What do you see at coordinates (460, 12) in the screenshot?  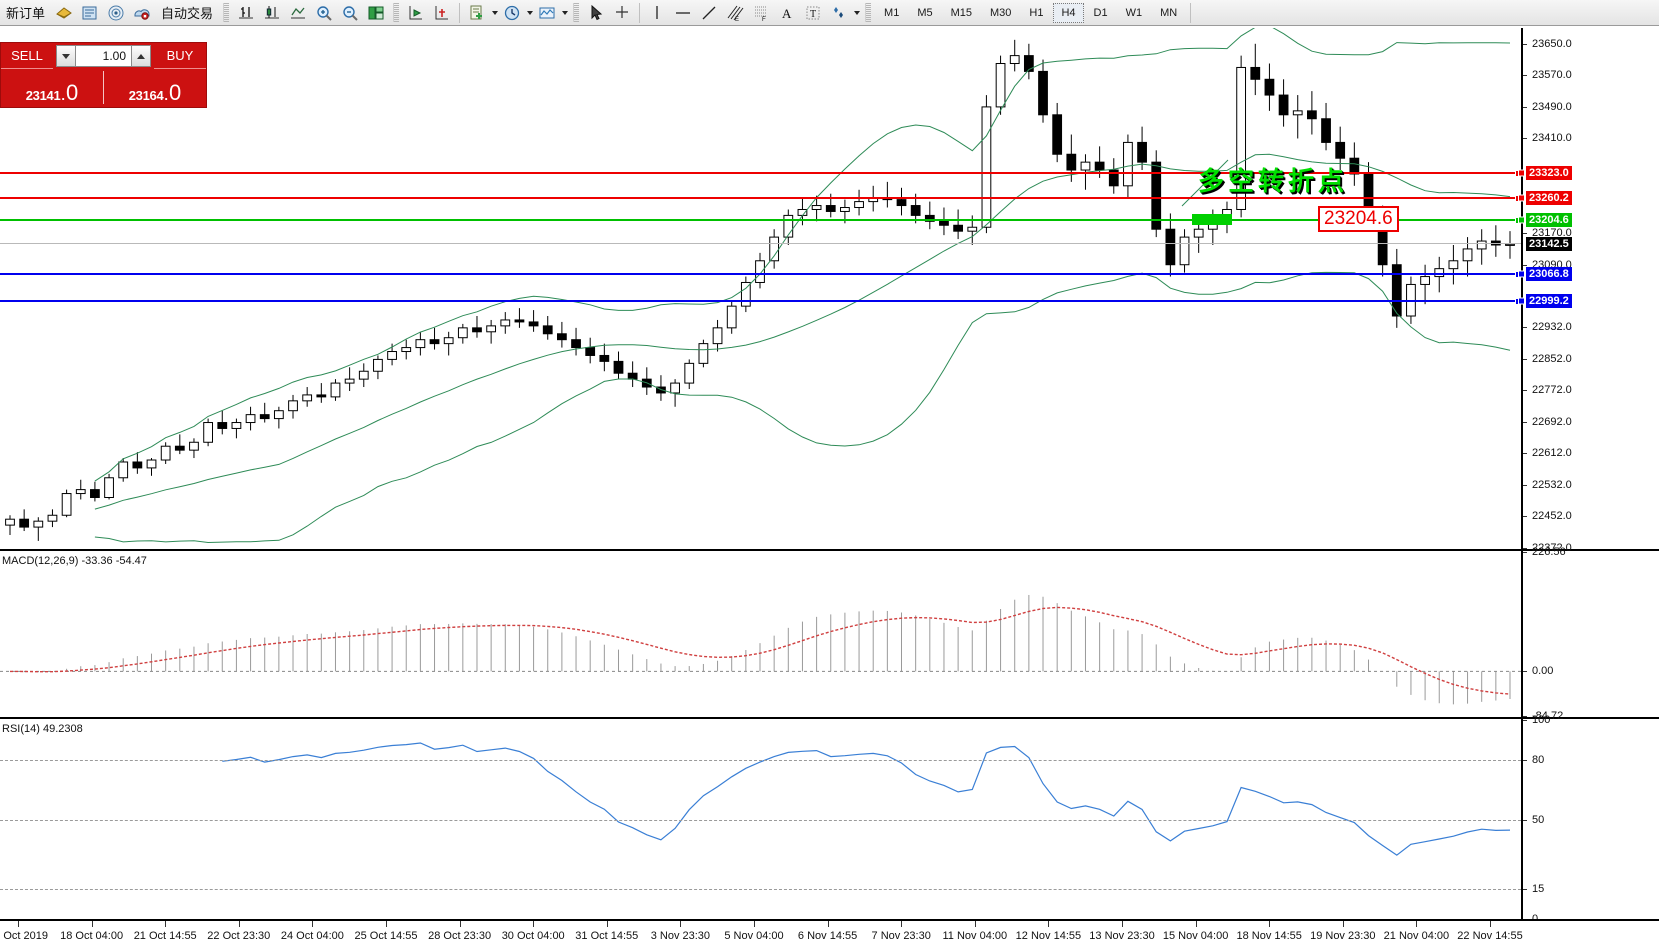 I see `toolbar-divider` at bounding box center [460, 12].